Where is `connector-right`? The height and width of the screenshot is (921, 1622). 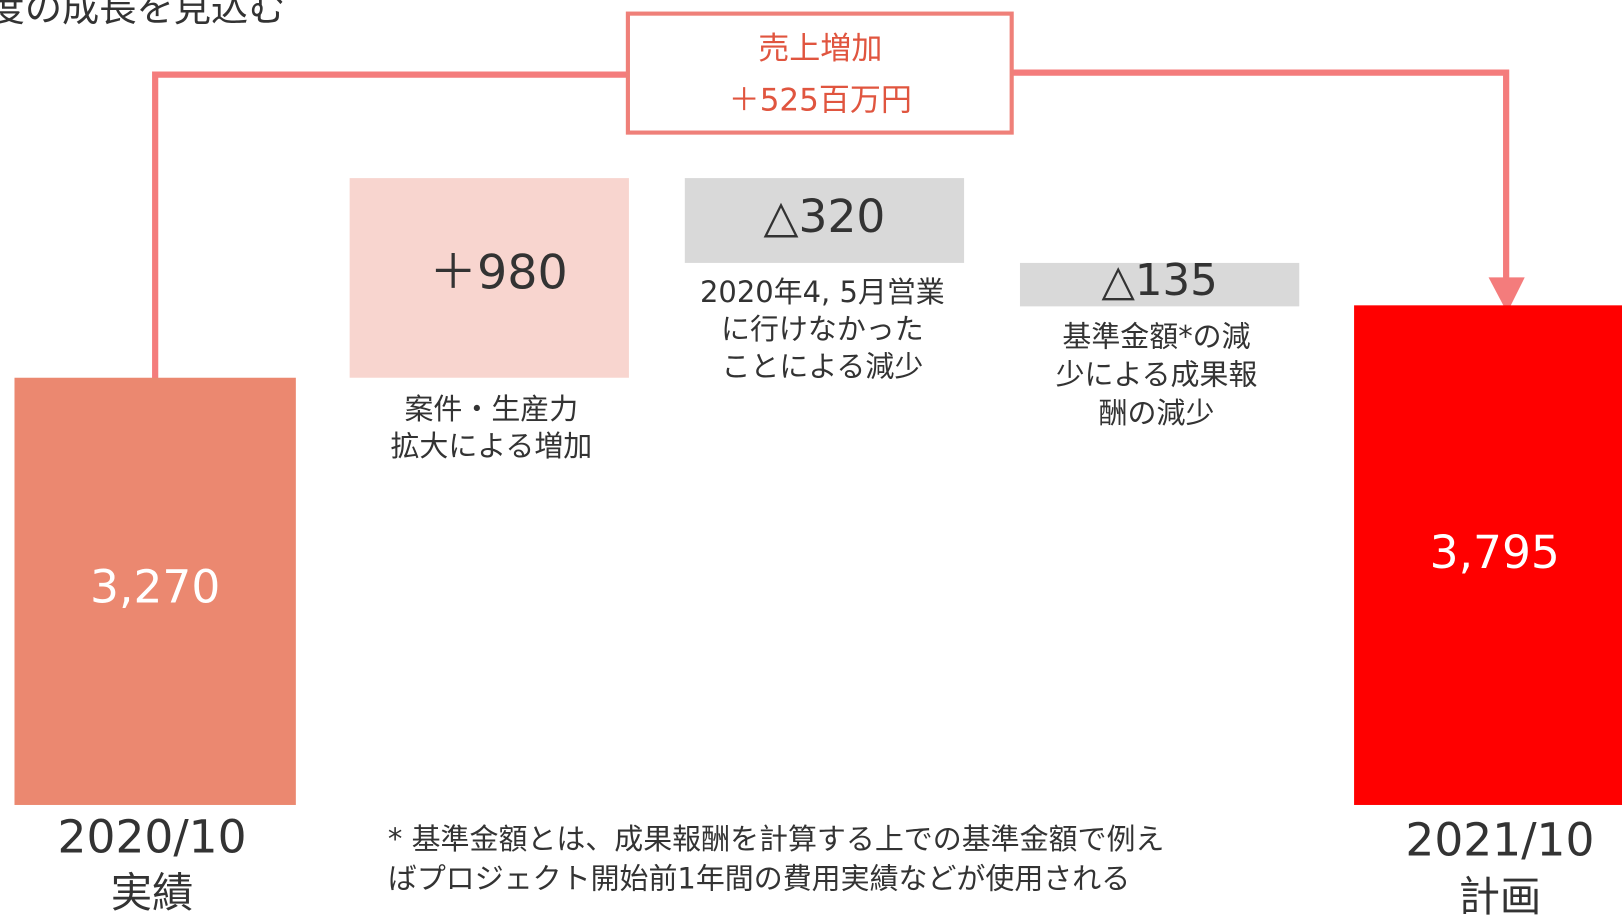
connector-right is located at coordinates (1260, 175).